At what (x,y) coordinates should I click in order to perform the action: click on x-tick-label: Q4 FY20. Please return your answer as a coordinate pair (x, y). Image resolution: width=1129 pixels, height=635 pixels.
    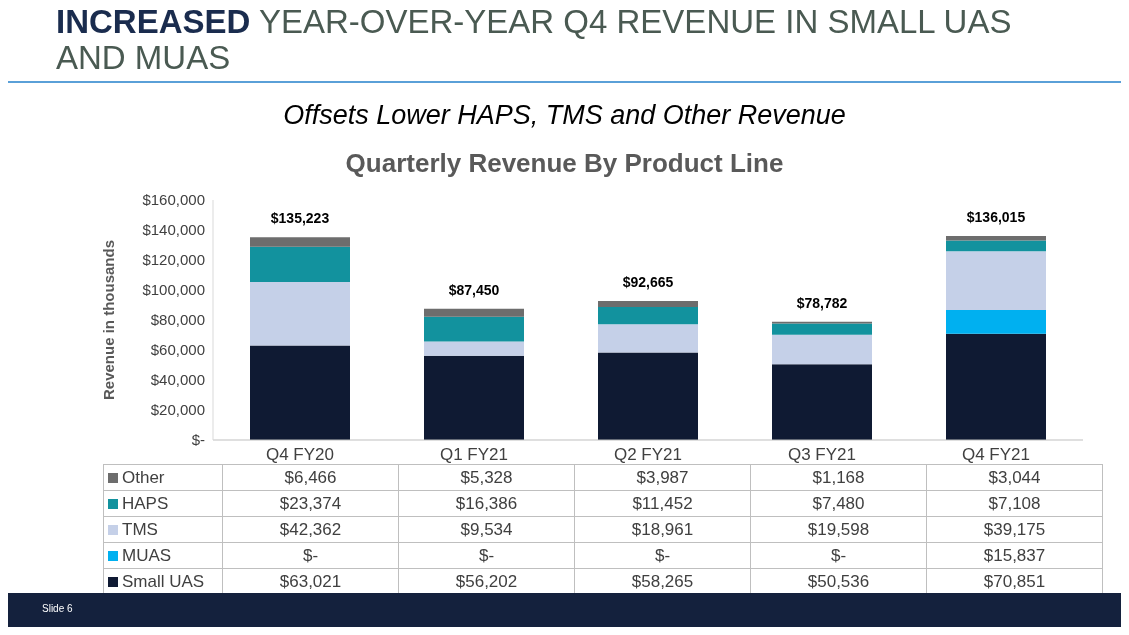
    Looking at the image, I should click on (300, 455).